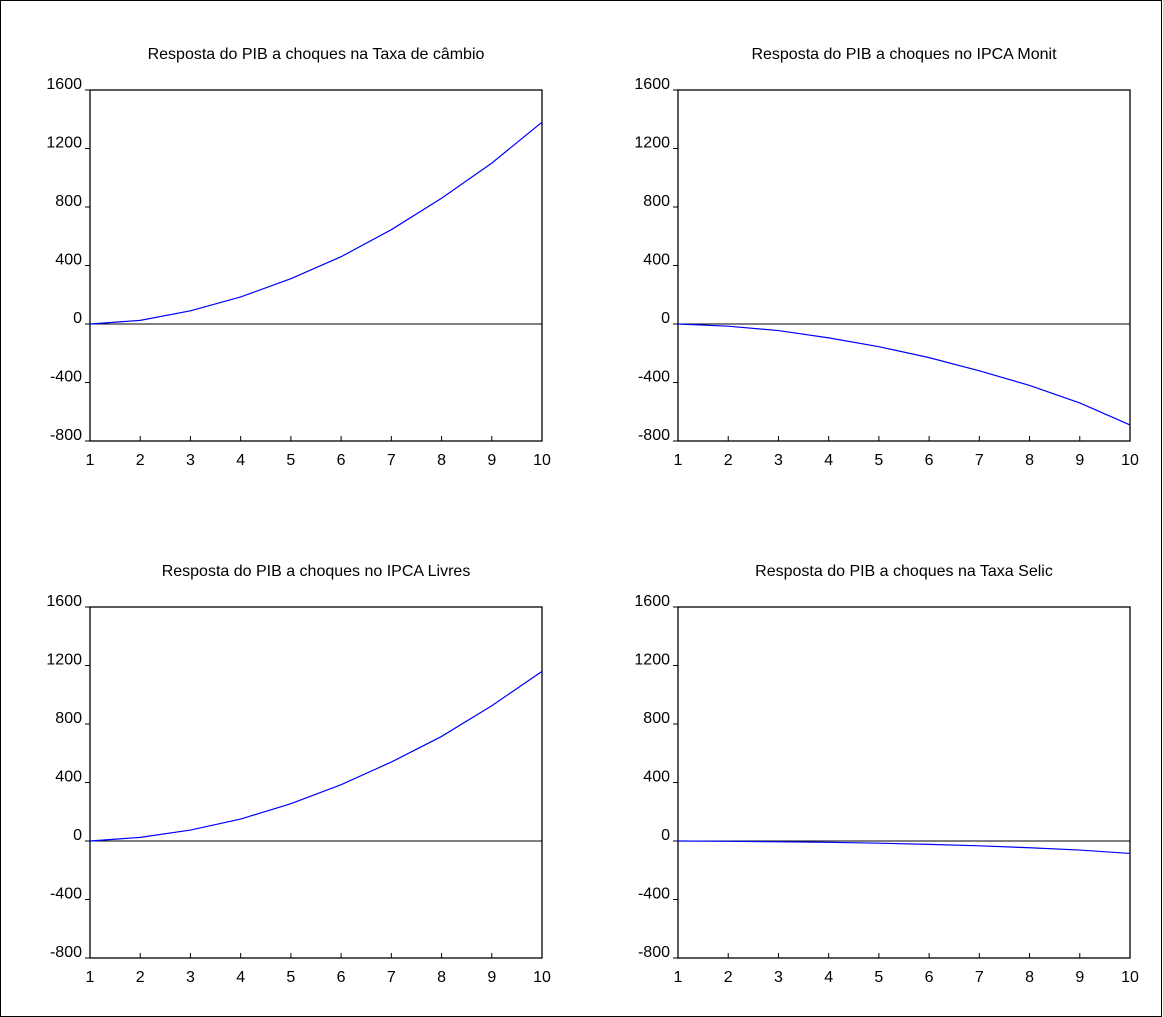 The image size is (1163, 1017). I want to click on chart-title: Resposta do PIB a choques no IPCA Livres, so click(316, 571).